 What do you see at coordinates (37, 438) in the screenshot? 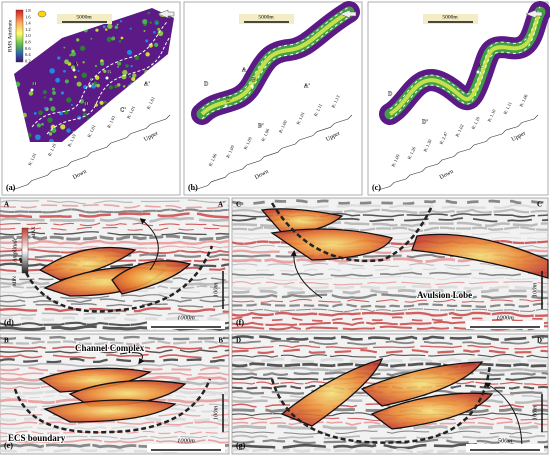
I see `annotation: ECS boundary` at bounding box center [37, 438].